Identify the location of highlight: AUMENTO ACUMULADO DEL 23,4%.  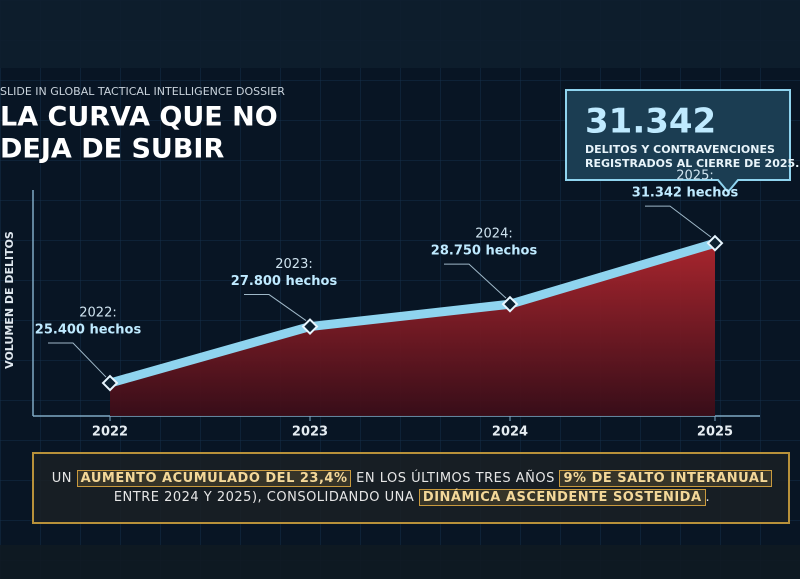
(214, 478).